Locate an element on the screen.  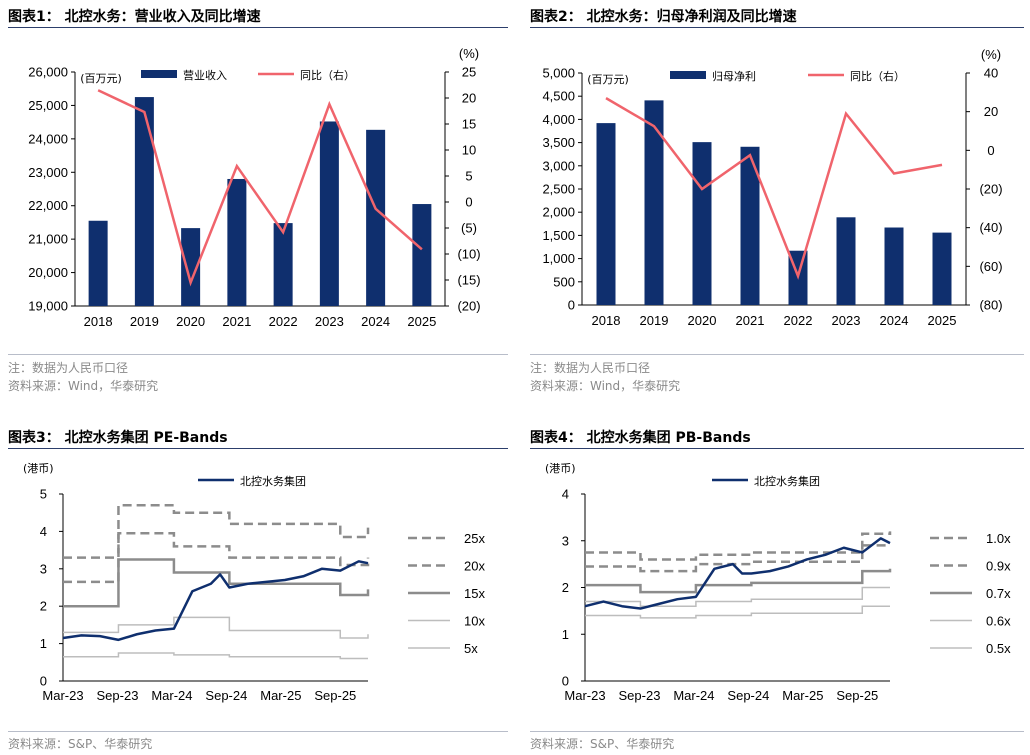
chart-title: 图表1： 北控水务：营业收入及同比增速 is located at coordinates (134, 17).